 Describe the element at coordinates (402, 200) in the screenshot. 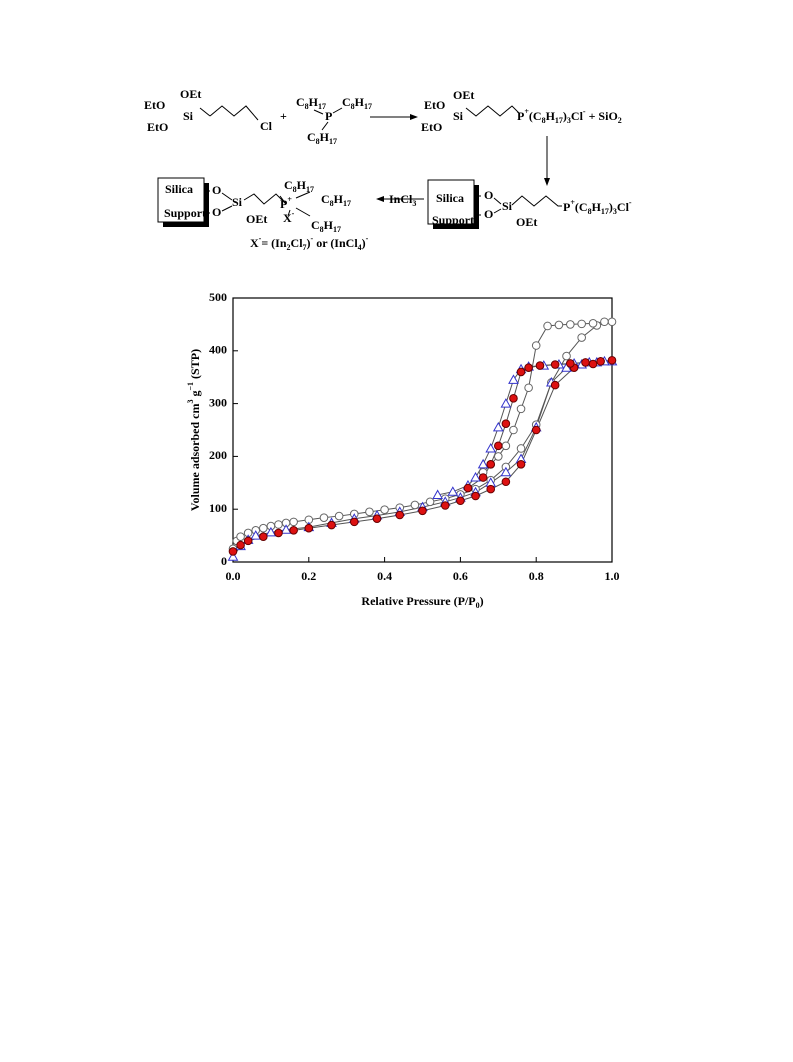

I see `scheme-label: InCl3` at that location.